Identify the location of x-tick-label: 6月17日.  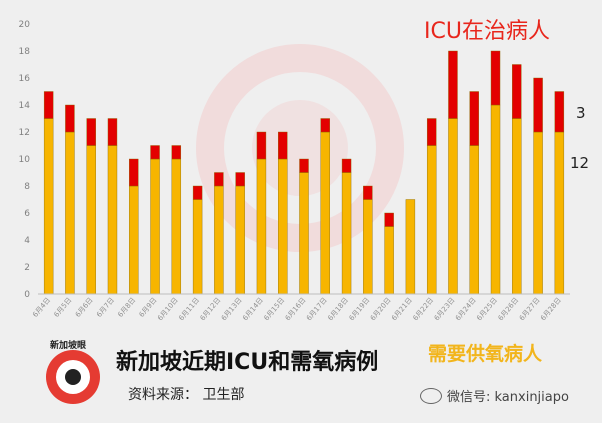
(317, 309).